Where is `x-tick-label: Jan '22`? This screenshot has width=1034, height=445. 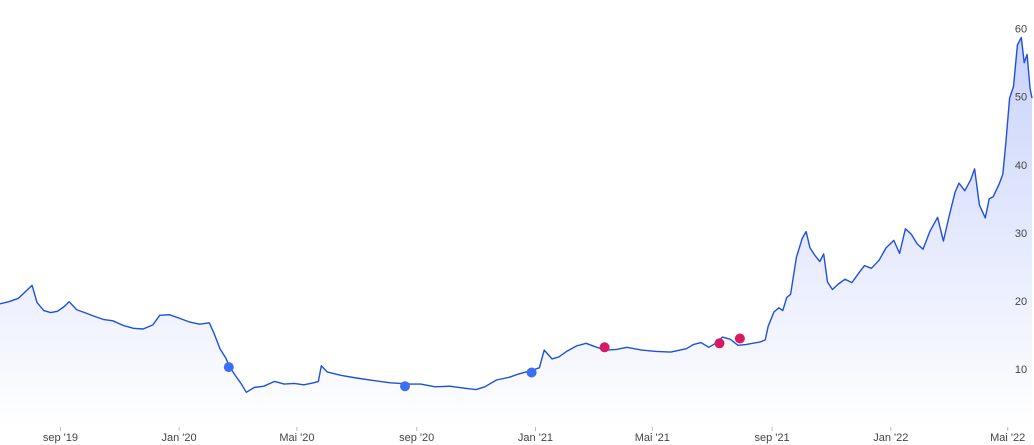 x-tick-label: Jan '22 is located at coordinates (890, 438).